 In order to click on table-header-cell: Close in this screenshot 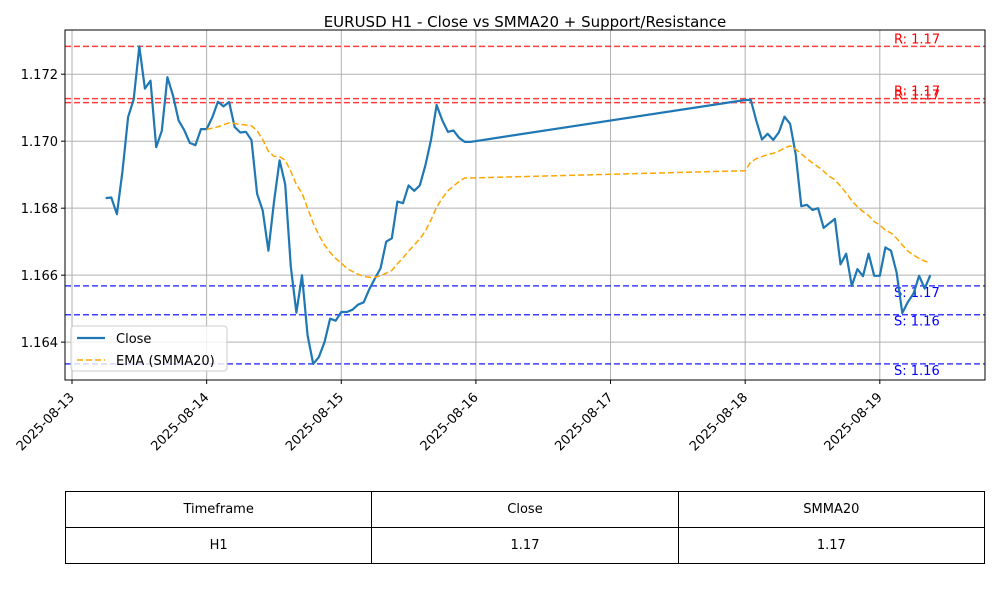, I will do `click(525, 509)`.